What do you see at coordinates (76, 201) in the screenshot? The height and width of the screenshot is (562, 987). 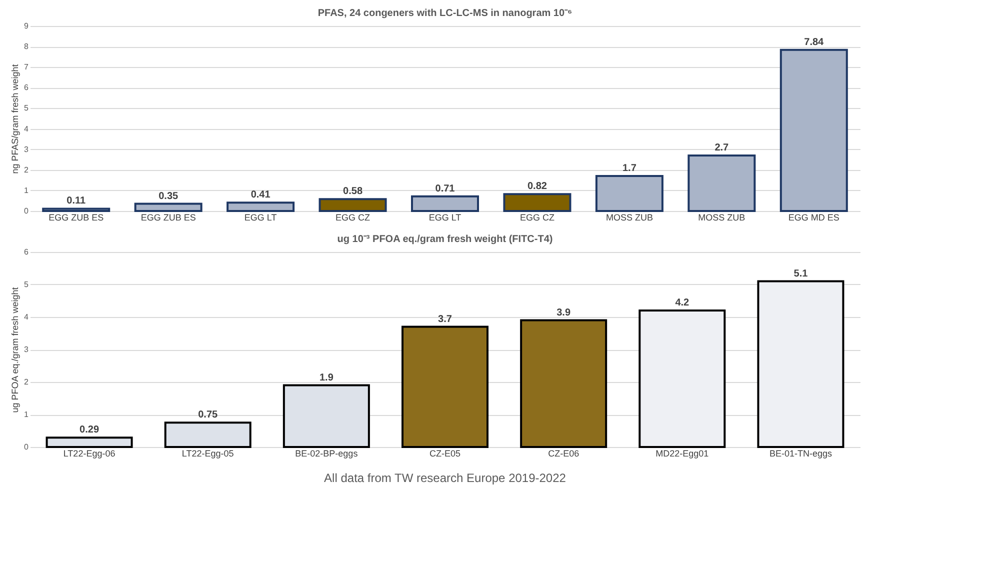 I see `data-label: 0.11` at bounding box center [76, 201].